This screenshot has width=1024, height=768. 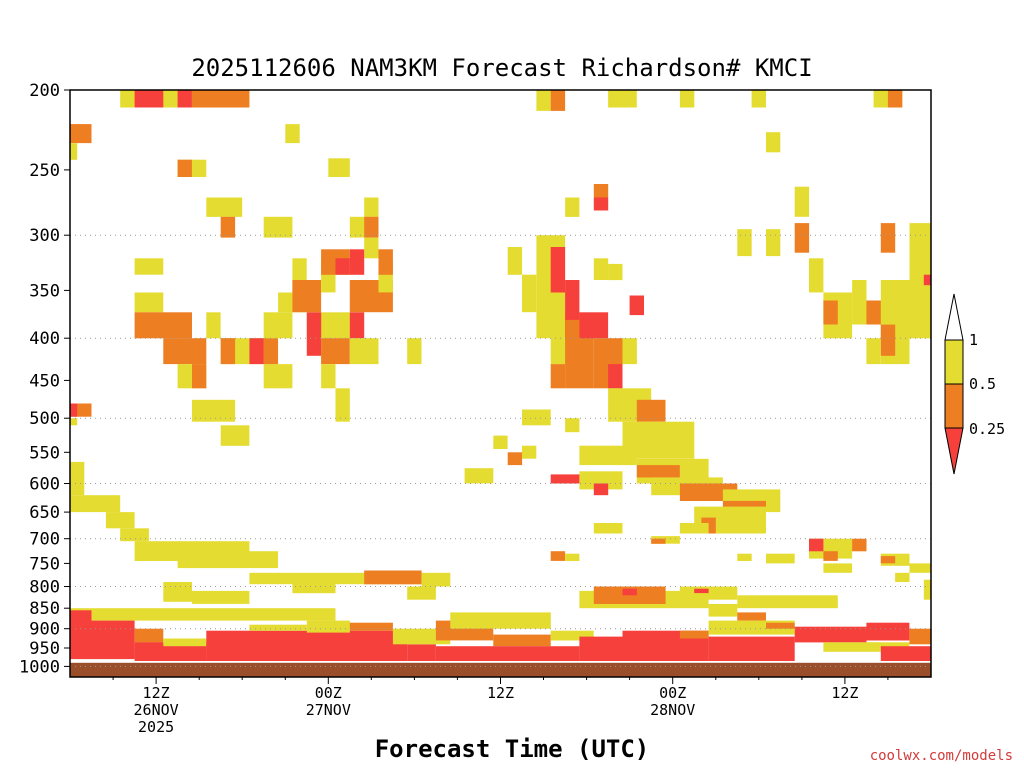 What do you see at coordinates (44, 453) in the screenshot?
I see `y-tick-label-550: 550` at bounding box center [44, 453].